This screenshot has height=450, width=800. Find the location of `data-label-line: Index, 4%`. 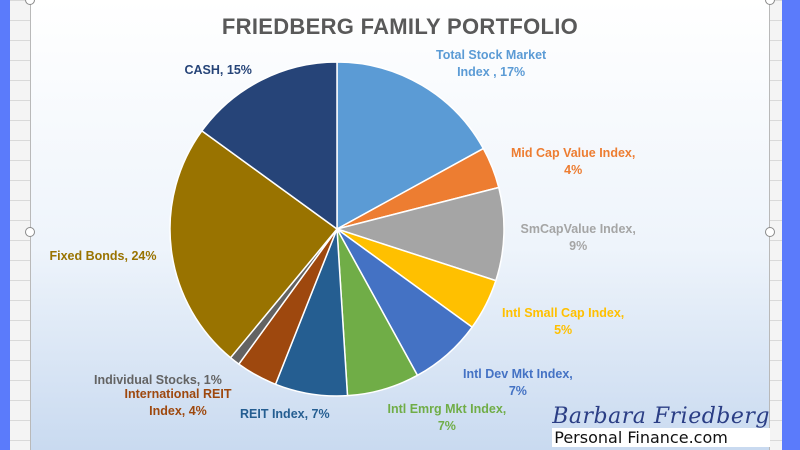

data-label-line: Index, 4% is located at coordinates (178, 411).